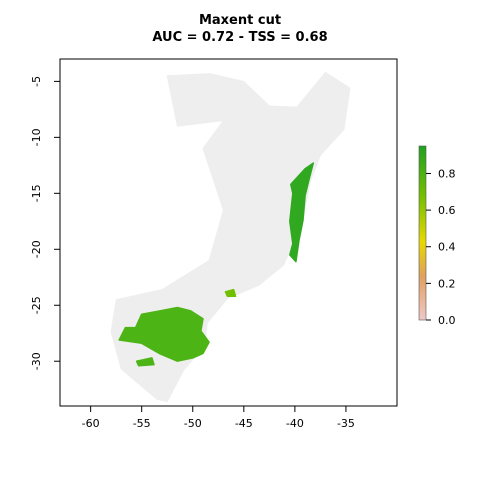  What do you see at coordinates (142, 423) in the screenshot?
I see `x-tick-label: -55` at bounding box center [142, 423].